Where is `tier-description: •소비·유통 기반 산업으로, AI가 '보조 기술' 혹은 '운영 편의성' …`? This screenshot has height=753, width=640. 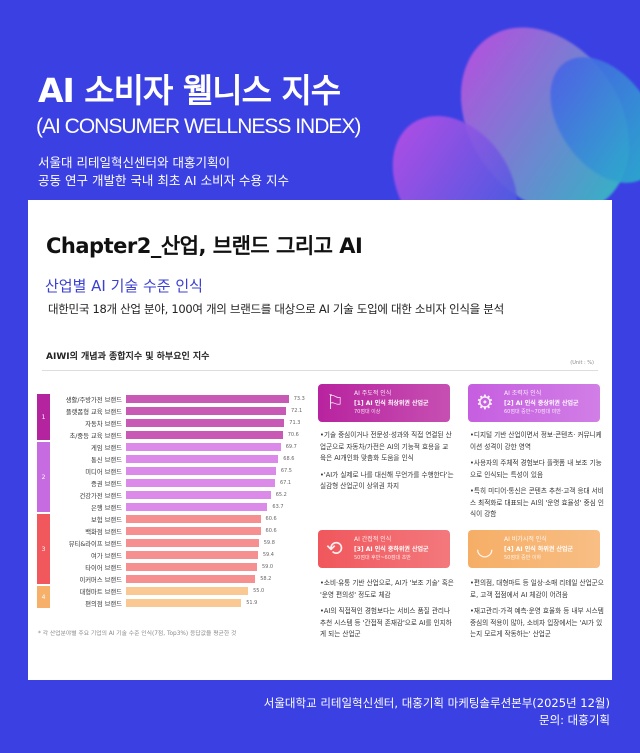 tier-description: •소비·유통 기반 산업으로, AI가 '보조 기술' 혹은 '운영 편의성' … is located at coordinates (387, 612).